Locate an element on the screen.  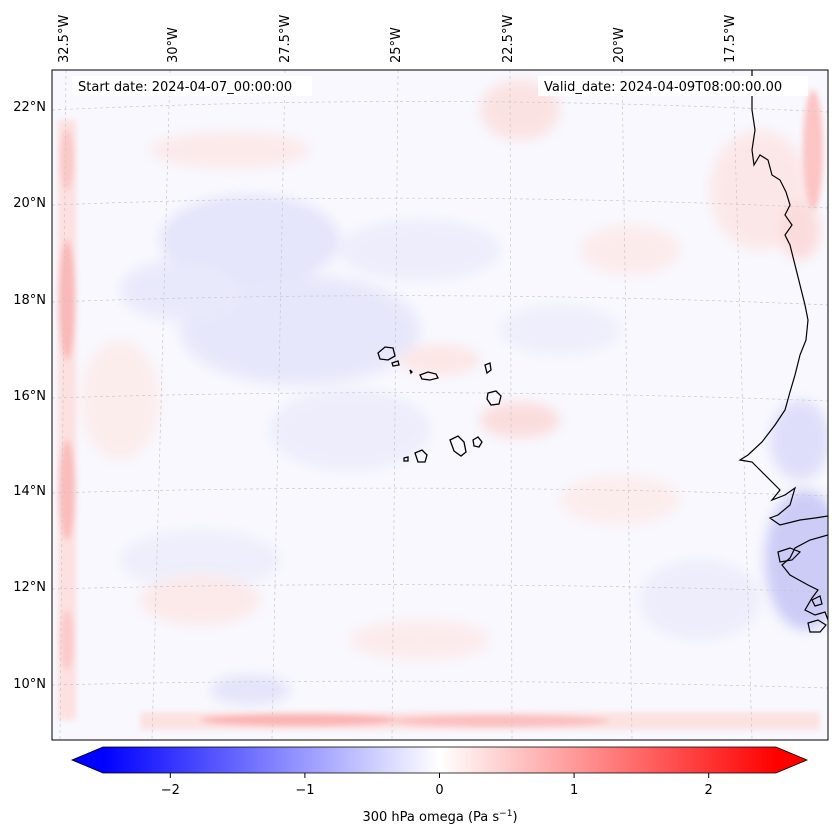
colorbar-gradient is located at coordinates (439, 760).